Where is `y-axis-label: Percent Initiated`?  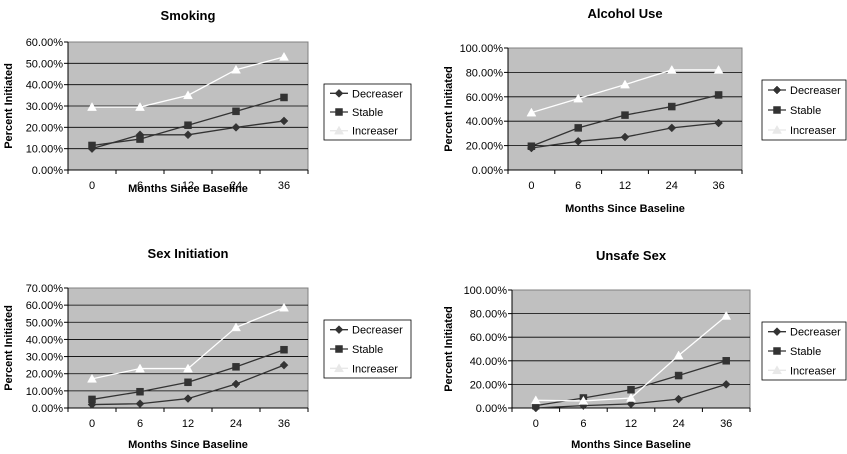 y-axis-label: Percent Initiated is located at coordinates (449, 349).